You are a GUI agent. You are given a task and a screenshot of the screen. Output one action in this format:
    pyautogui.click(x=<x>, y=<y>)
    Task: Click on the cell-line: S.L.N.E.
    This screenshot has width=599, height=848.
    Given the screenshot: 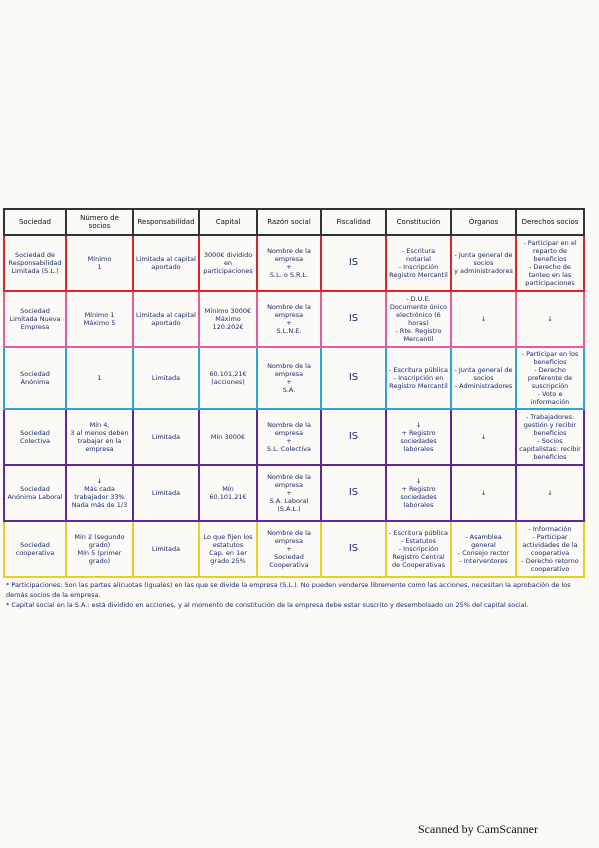 What is the action you would take?
    pyautogui.click(x=289, y=331)
    